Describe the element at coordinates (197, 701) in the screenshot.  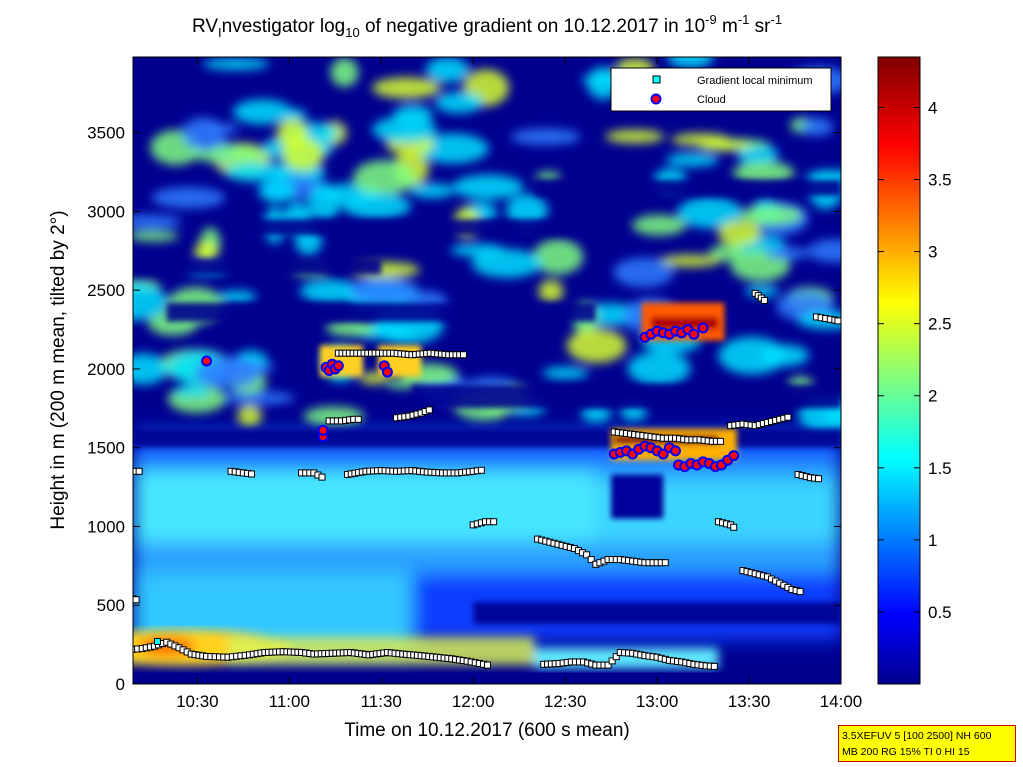
I see `x-tick-label: 10:30` at that location.